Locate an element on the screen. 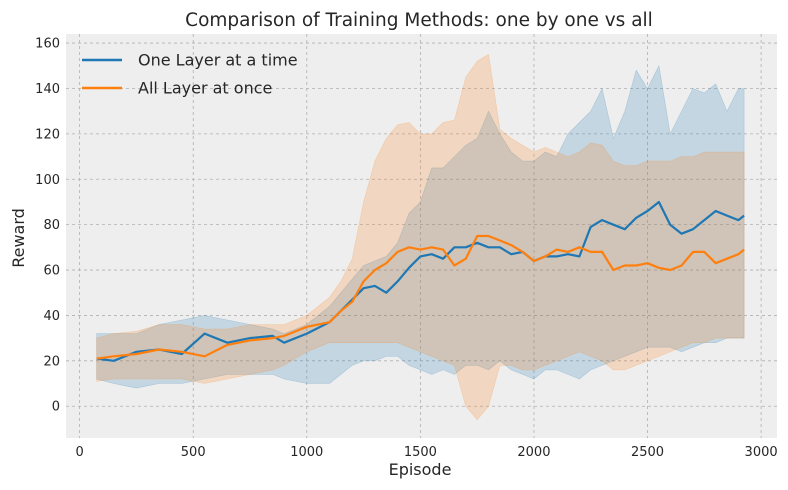 The height and width of the screenshot is (490, 788). legend-label-1: All Layer at once is located at coordinates (205, 88).